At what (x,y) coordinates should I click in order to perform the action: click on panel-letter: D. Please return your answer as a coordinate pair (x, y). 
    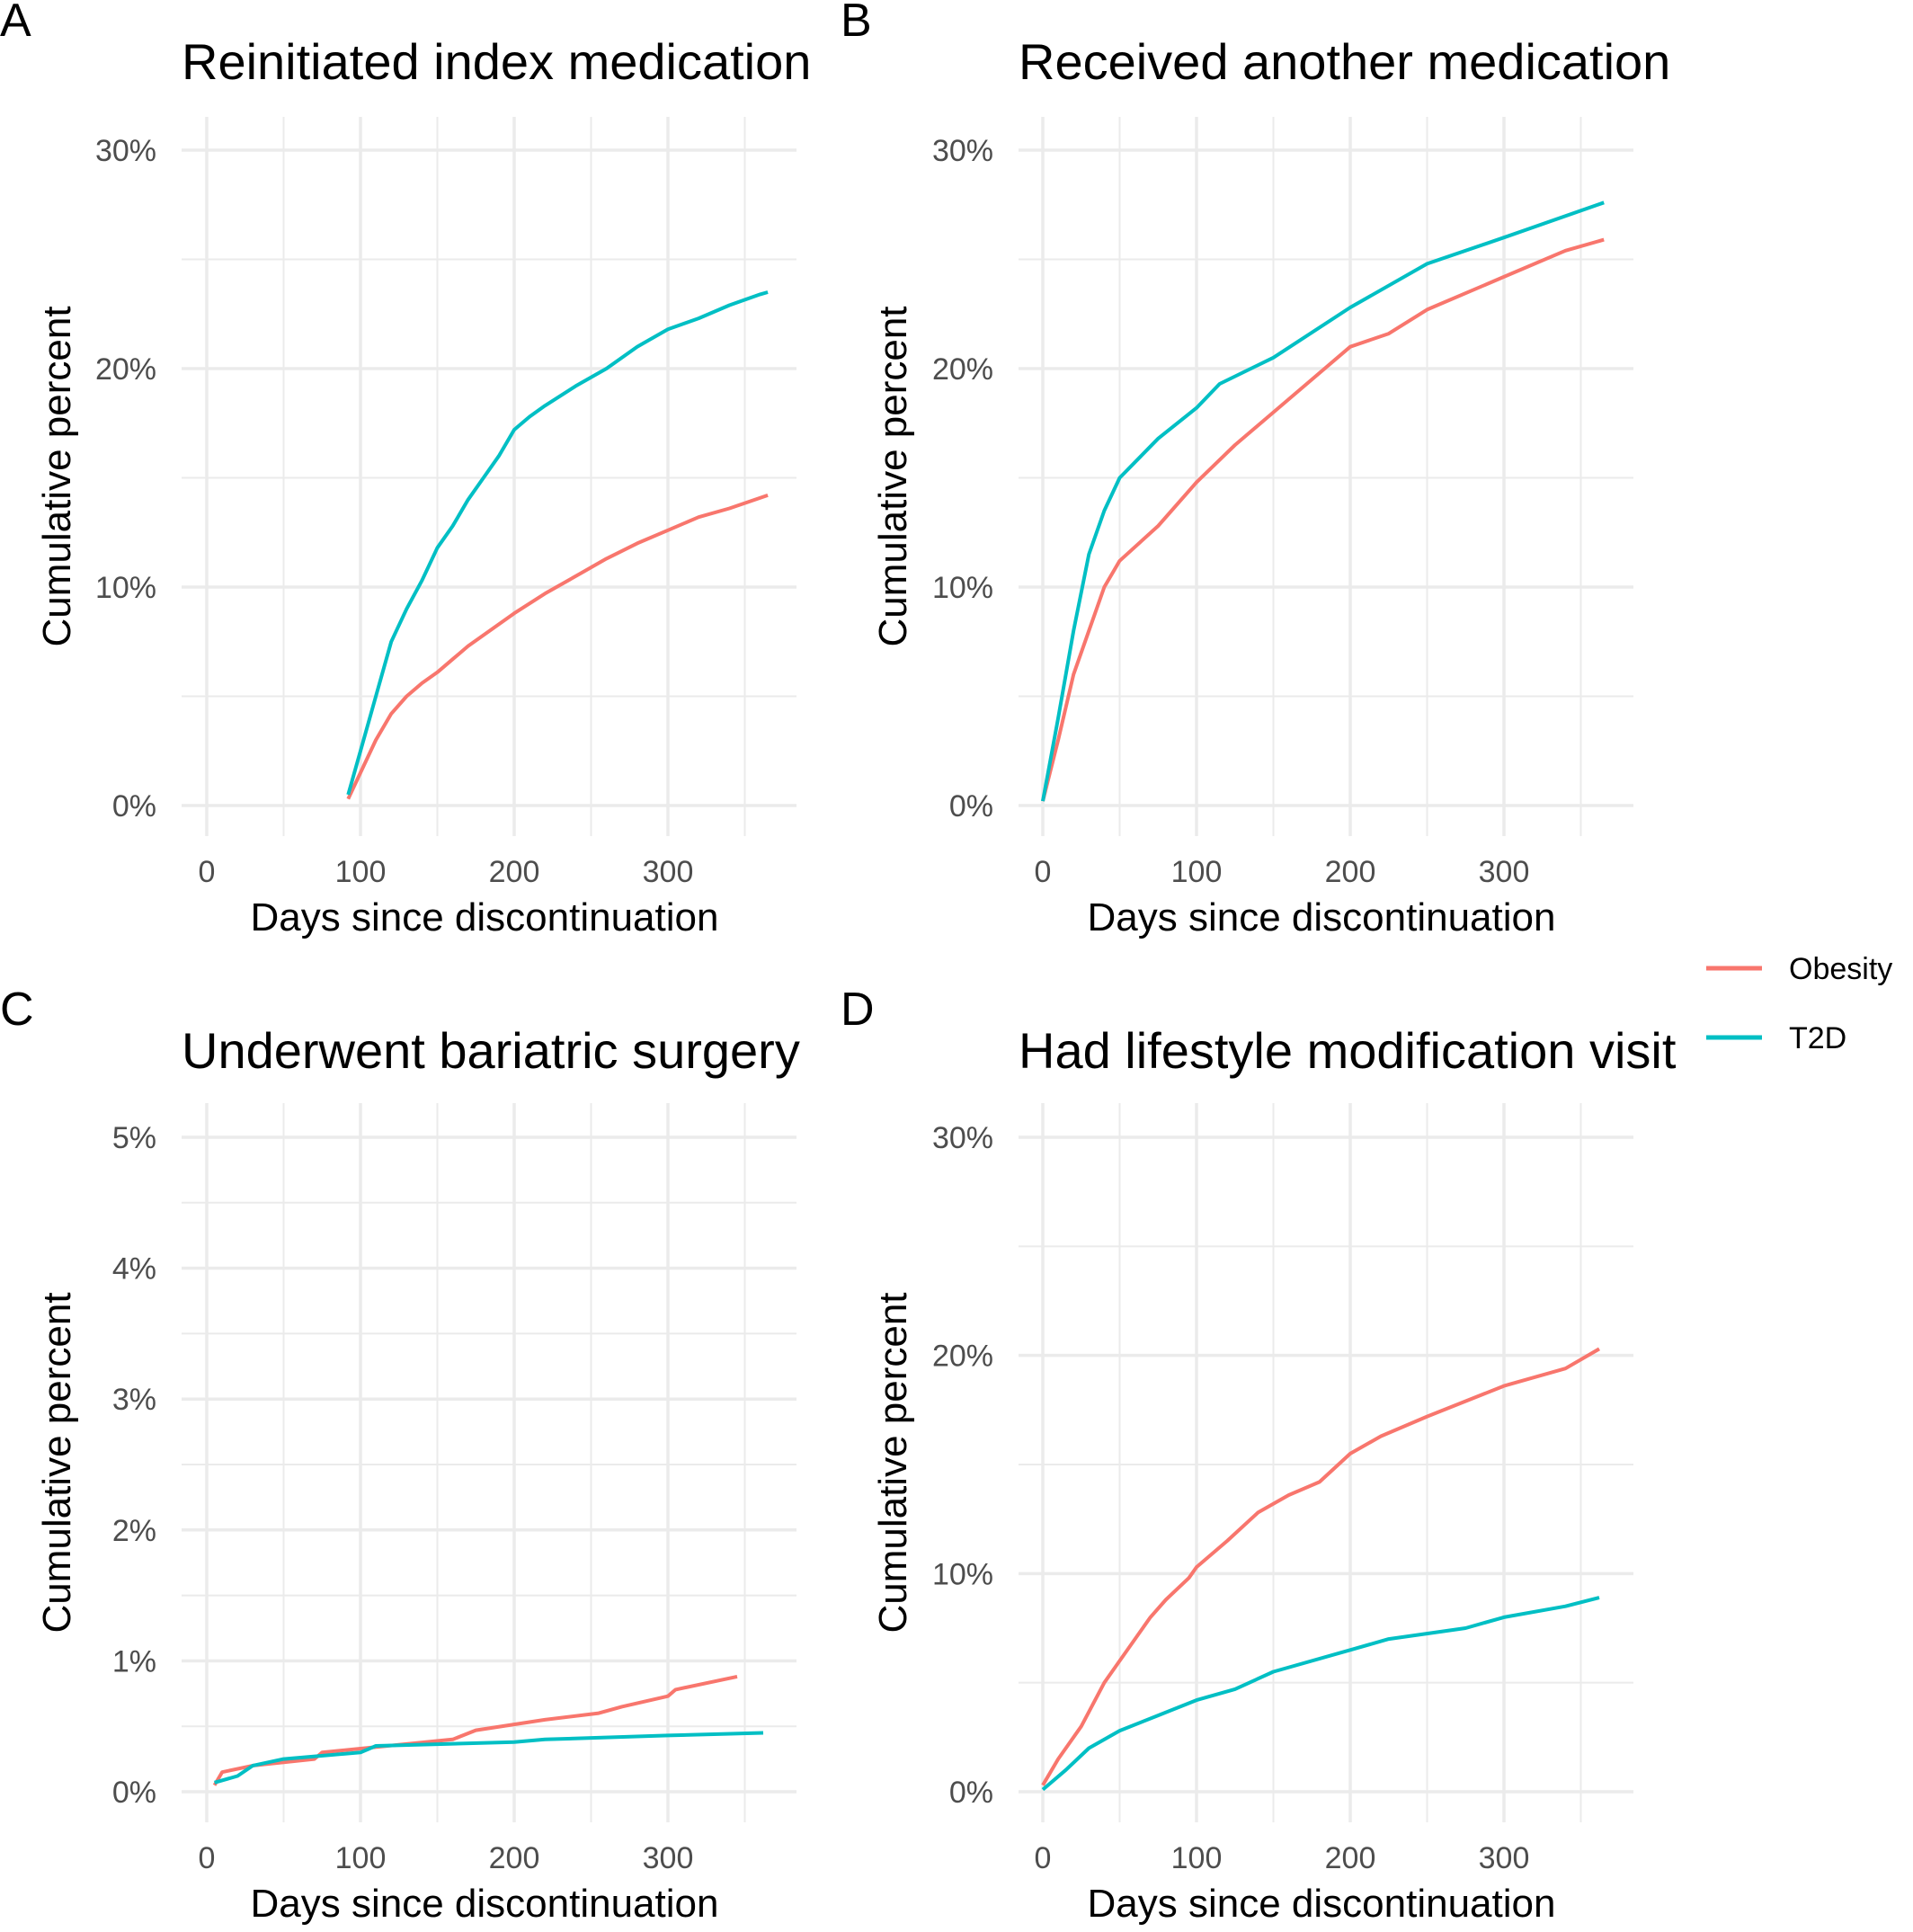
    Looking at the image, I should click on (858, 1010).